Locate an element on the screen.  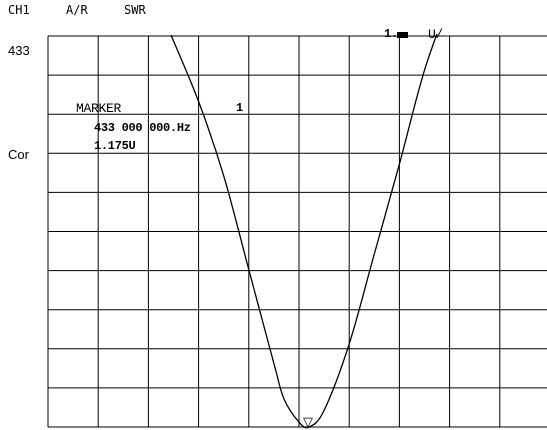
scale-value-block is located at coordinates (402, 35).